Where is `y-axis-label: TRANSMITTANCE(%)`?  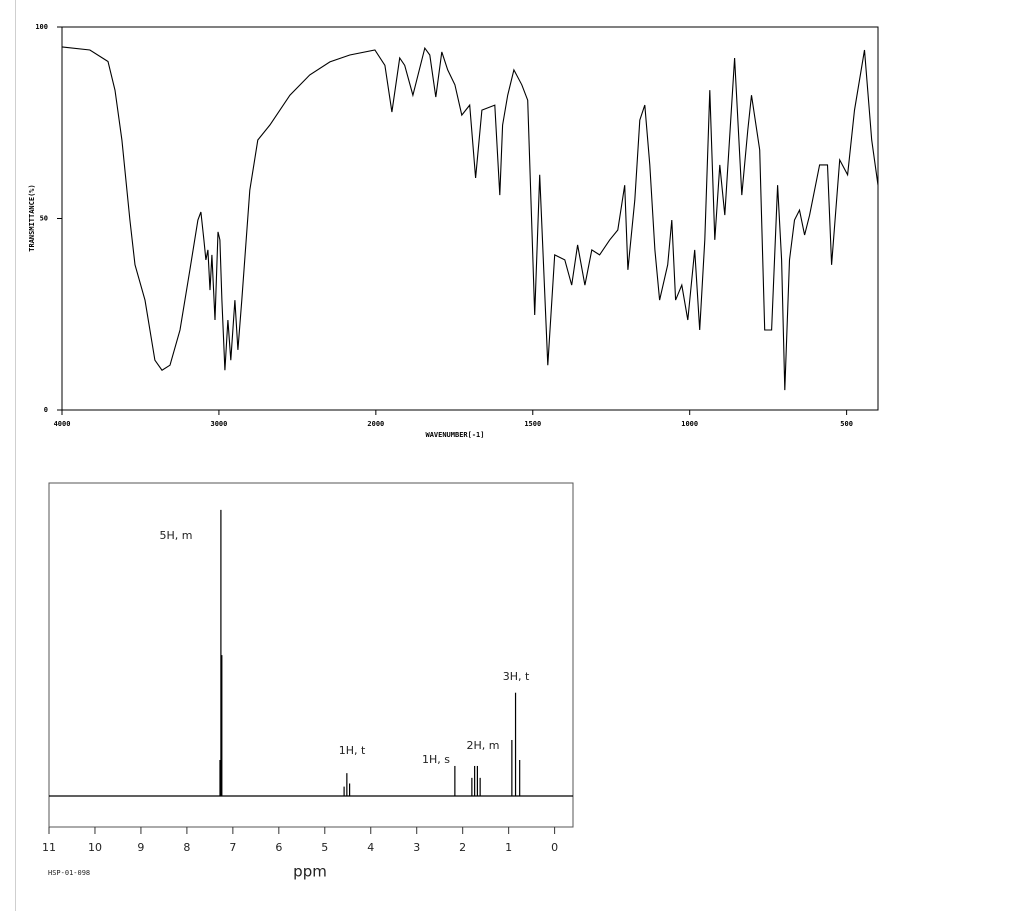 y-axis-label: TRANSMITTANCE(%) is located at coordinates (32, 217).